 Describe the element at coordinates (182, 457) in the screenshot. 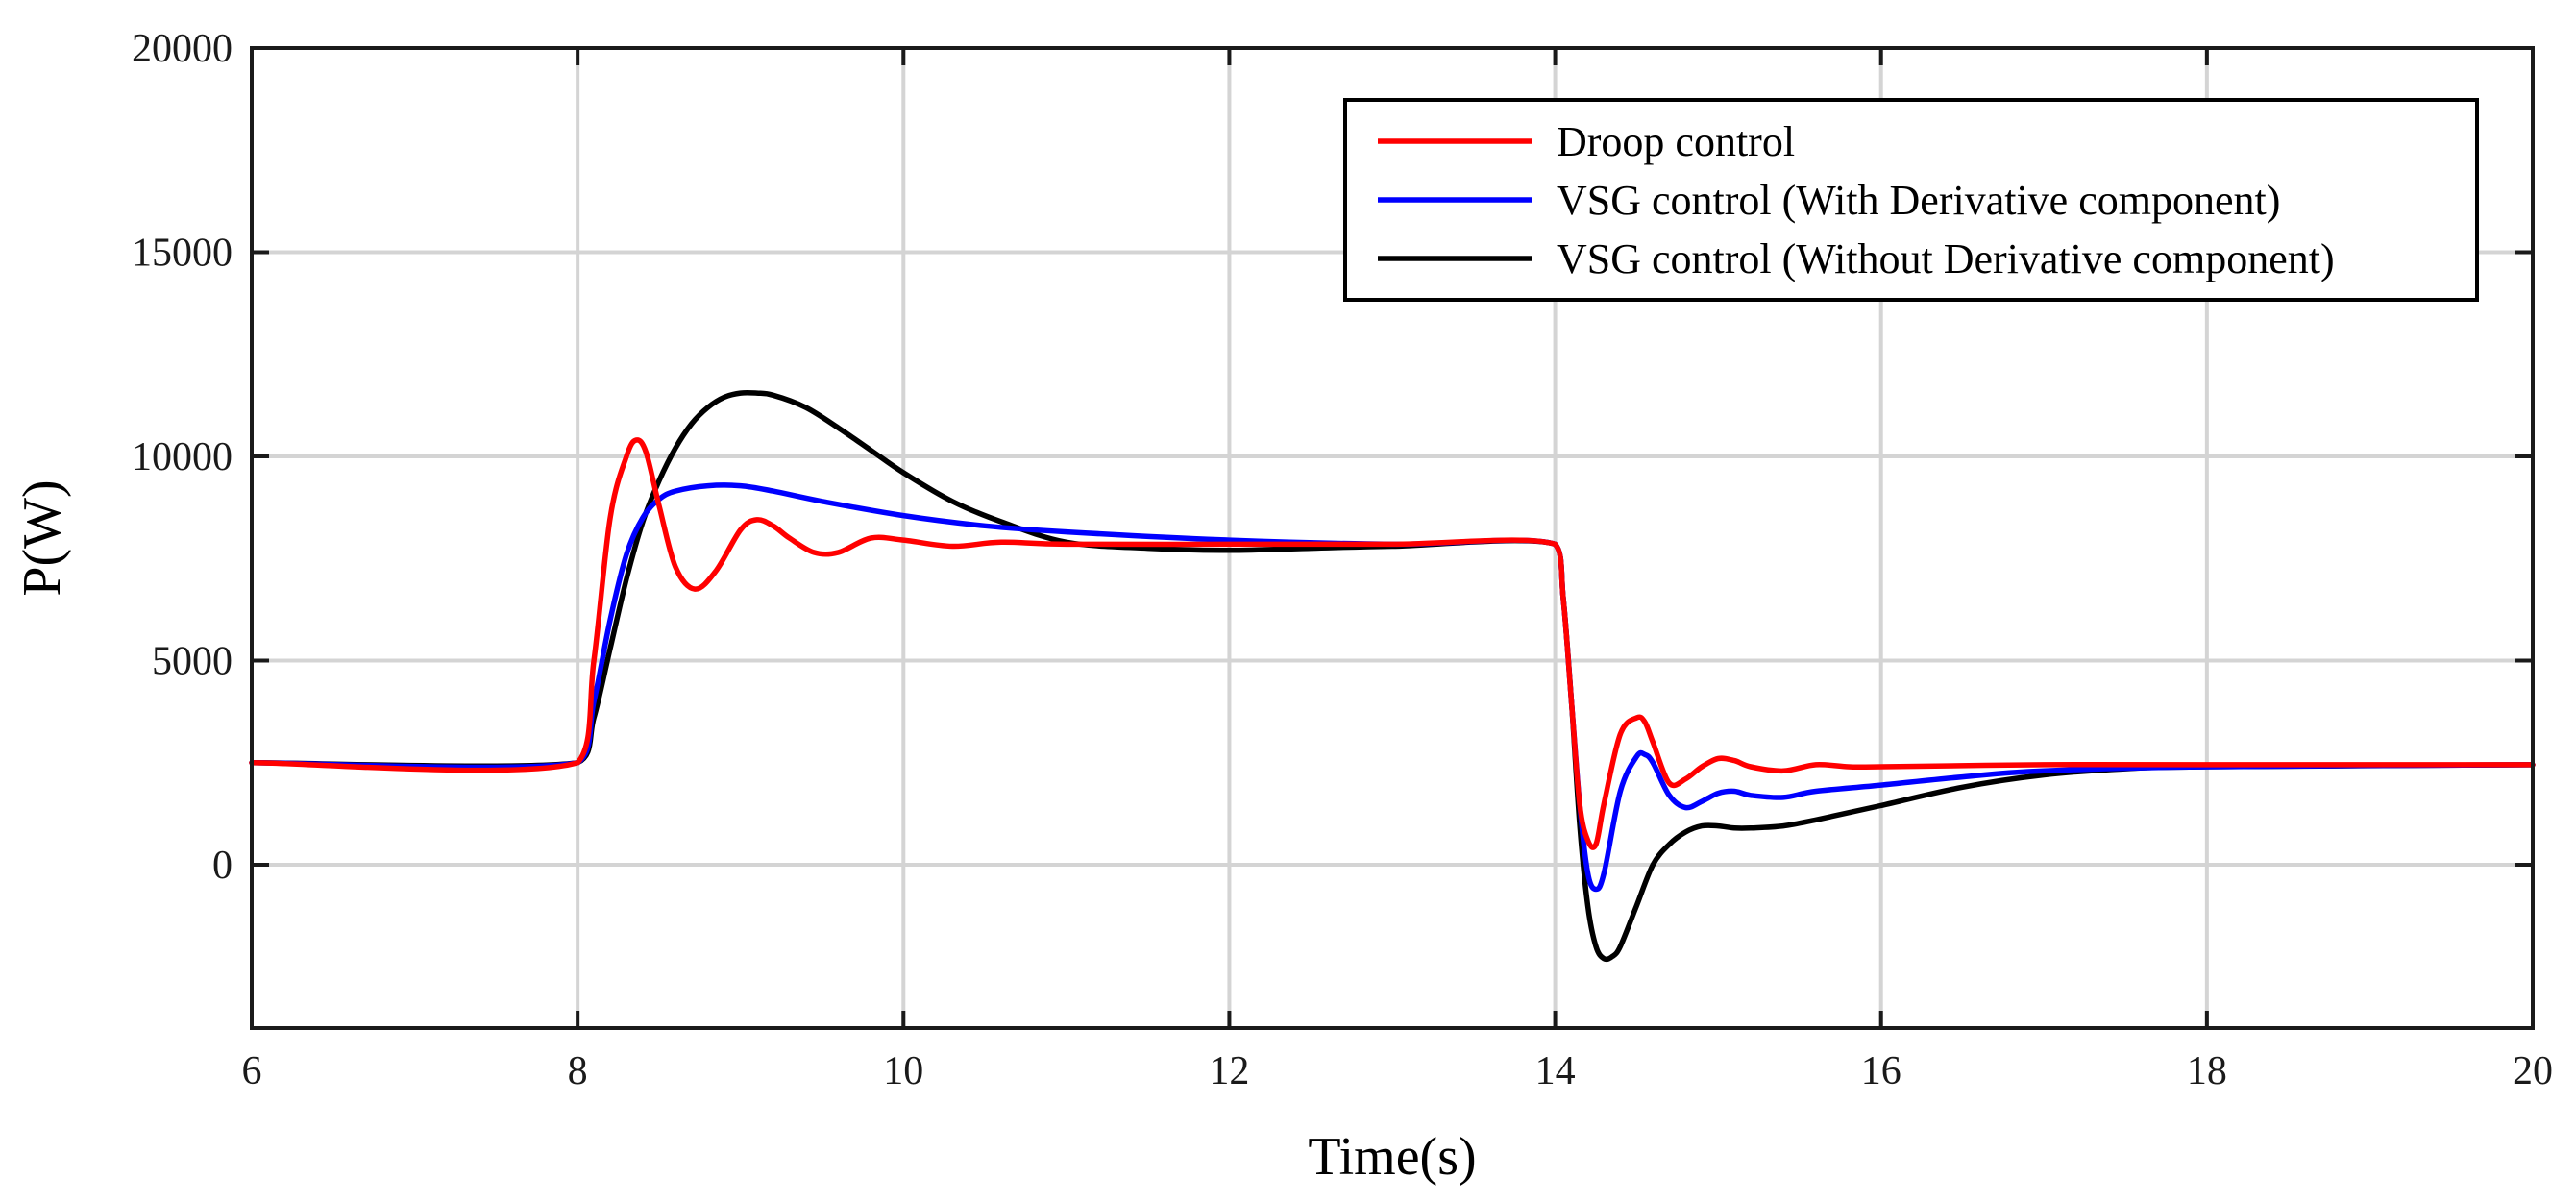

I see `y-tick-label: 10000` at that location.